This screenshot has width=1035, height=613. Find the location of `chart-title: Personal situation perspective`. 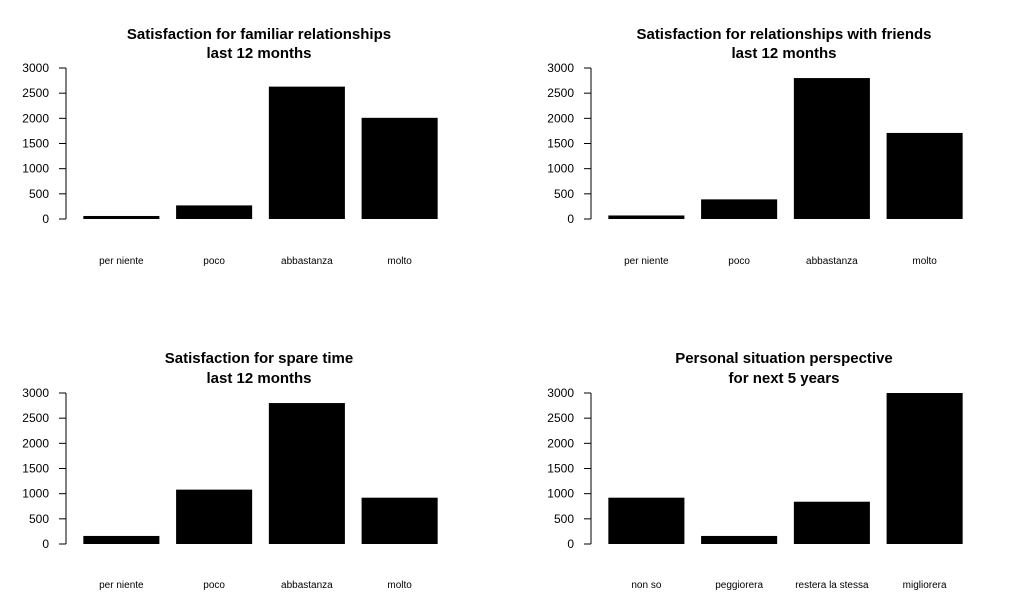

chart-title: Personal situation perspective is located at coordinates (784, 358).